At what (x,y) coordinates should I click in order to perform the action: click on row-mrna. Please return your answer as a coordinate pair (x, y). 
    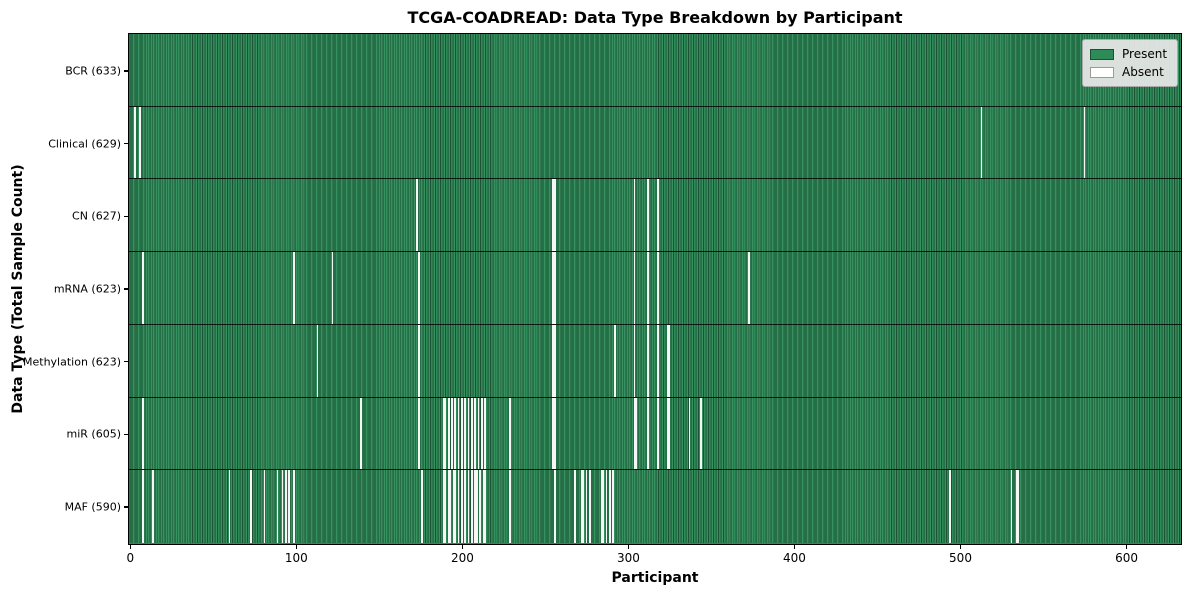
    Looking at the image, I should click on (655, 288).